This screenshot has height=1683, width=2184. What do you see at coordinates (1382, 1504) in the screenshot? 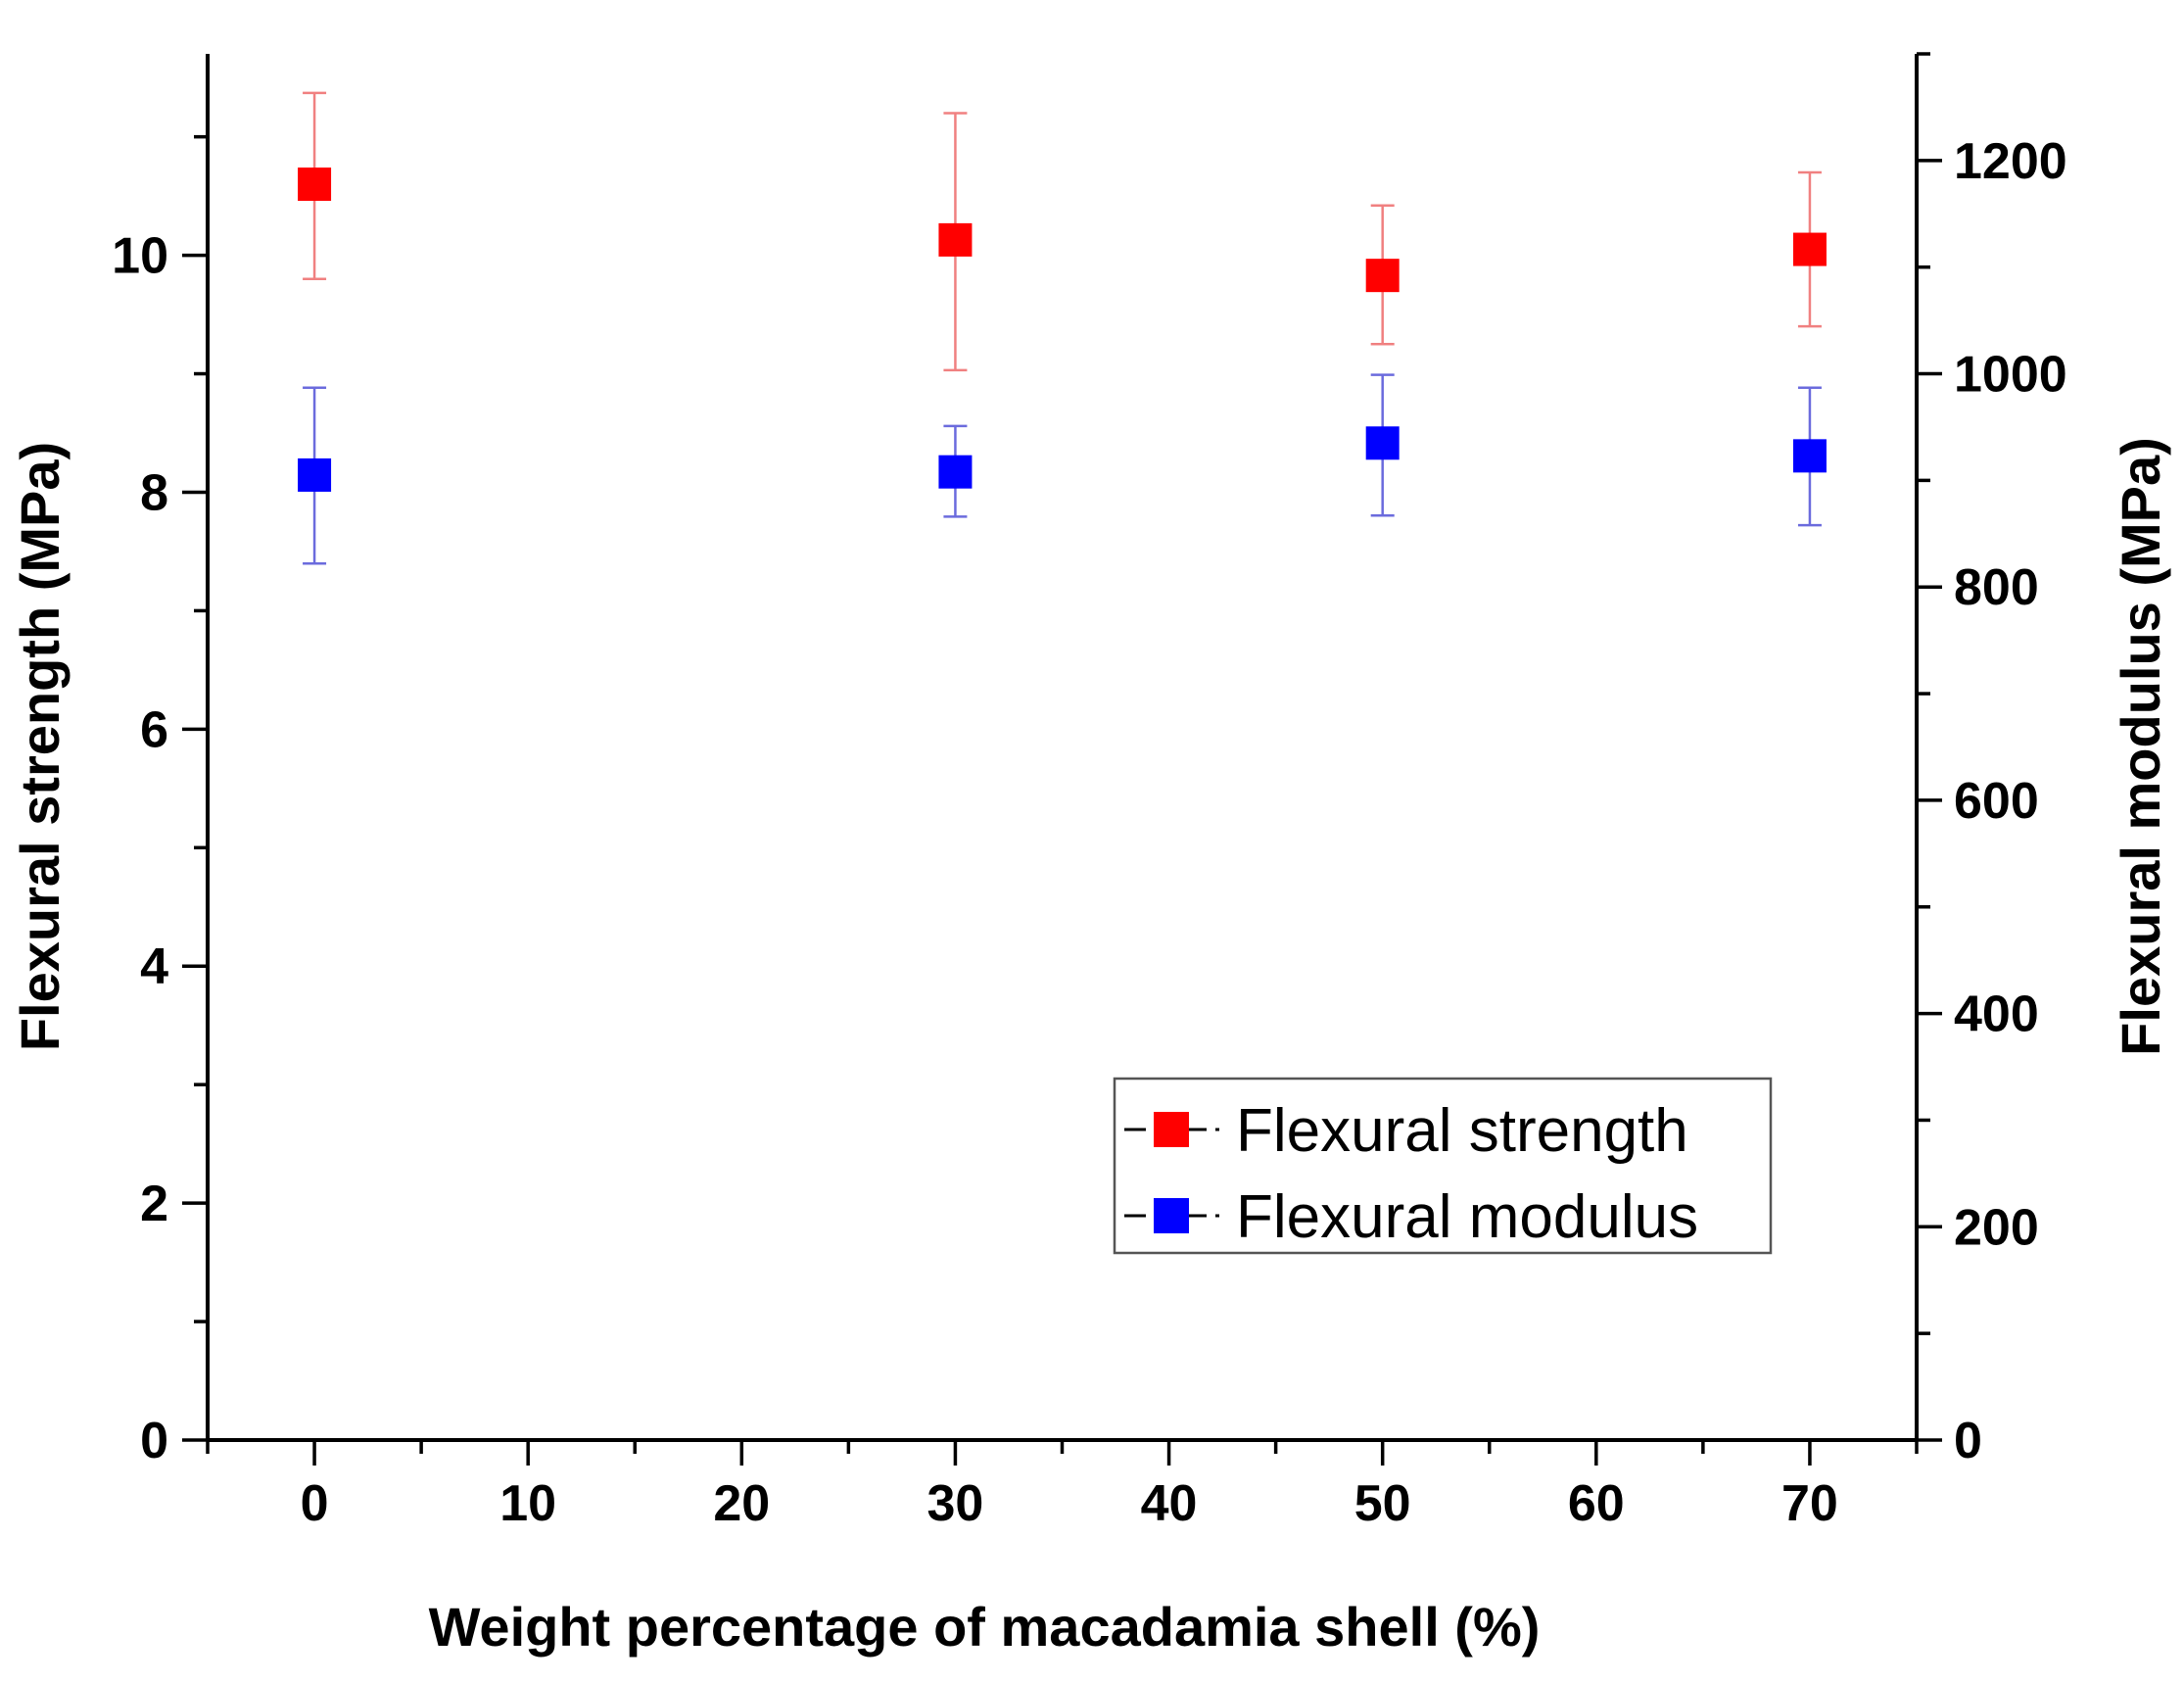
I see `x-tick-label: 50` at bounding box center [1382, 1504].